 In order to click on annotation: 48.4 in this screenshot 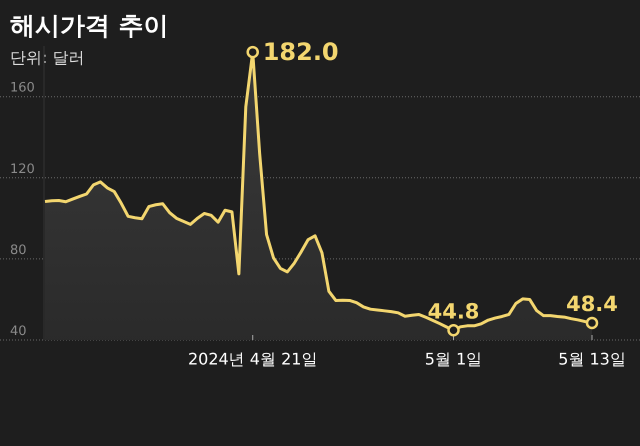, I will do `click(592, 304)`.